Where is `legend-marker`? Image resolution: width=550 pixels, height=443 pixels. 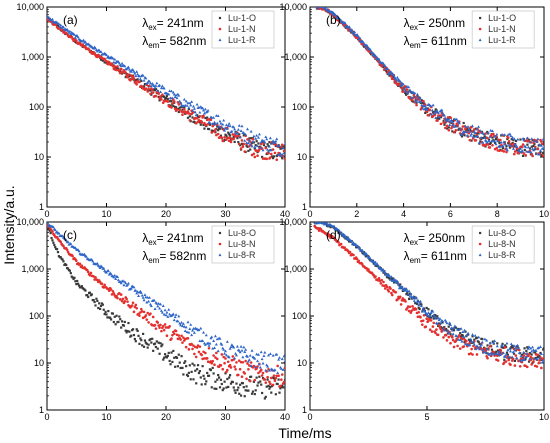 legend-marker is located at coordinates (220, 233).